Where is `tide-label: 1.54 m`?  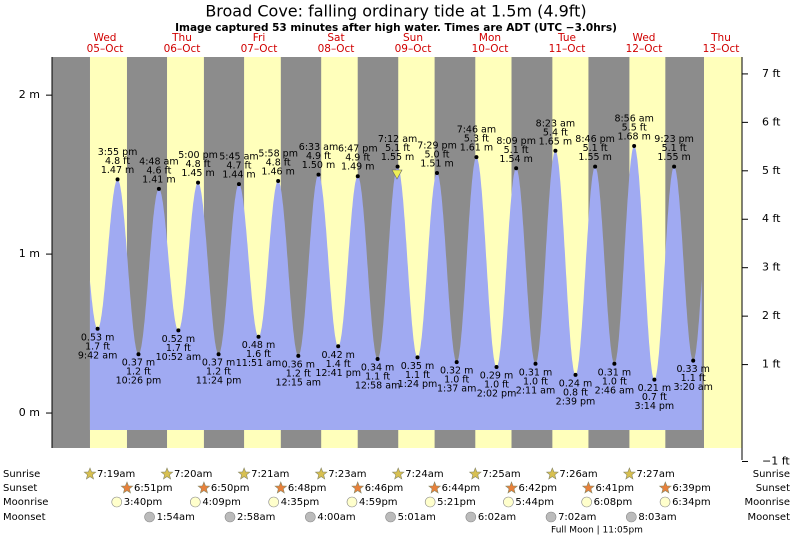 tide-label: 1.54 m is located at coordinates (515, 159).